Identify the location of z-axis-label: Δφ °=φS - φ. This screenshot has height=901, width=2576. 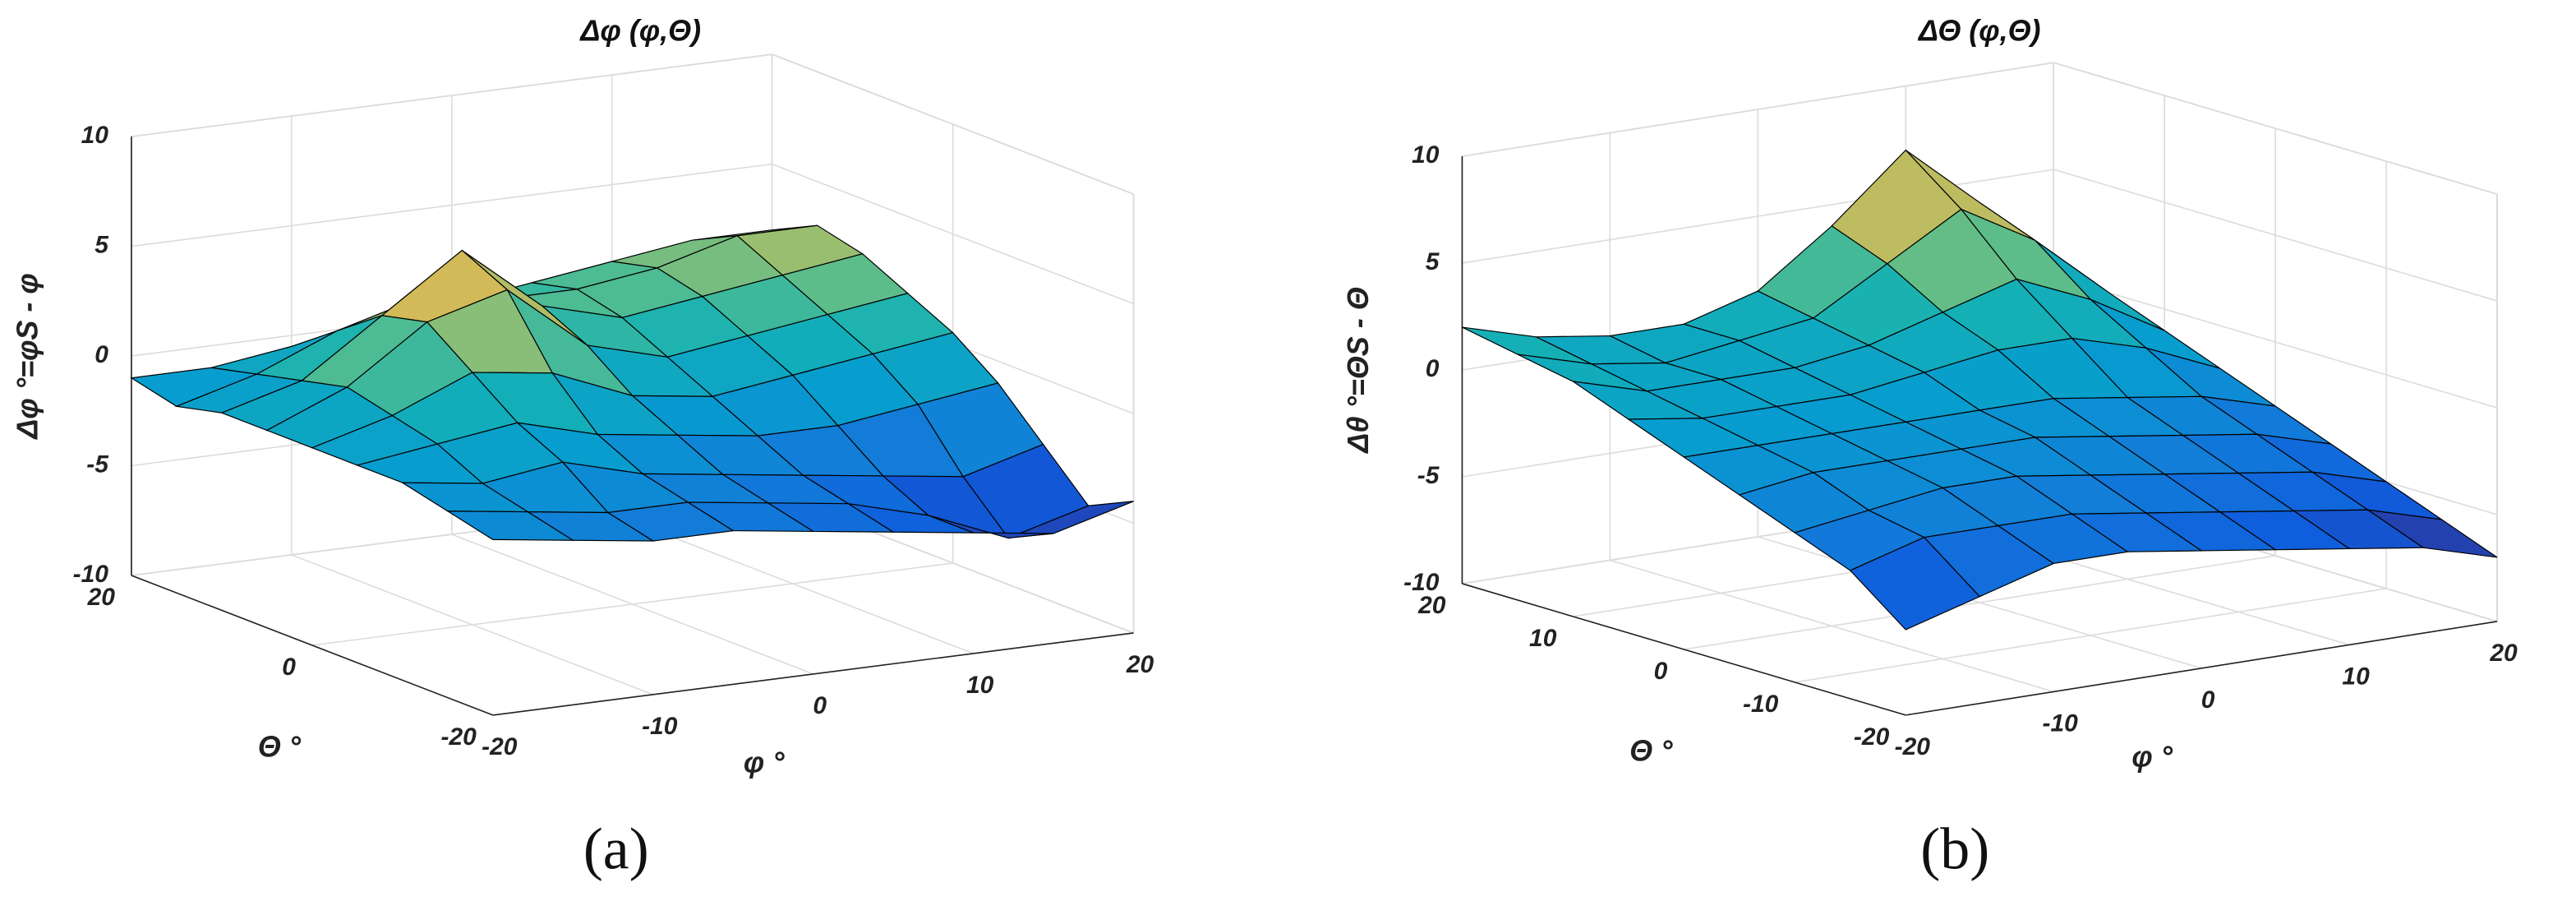
(27, 356).